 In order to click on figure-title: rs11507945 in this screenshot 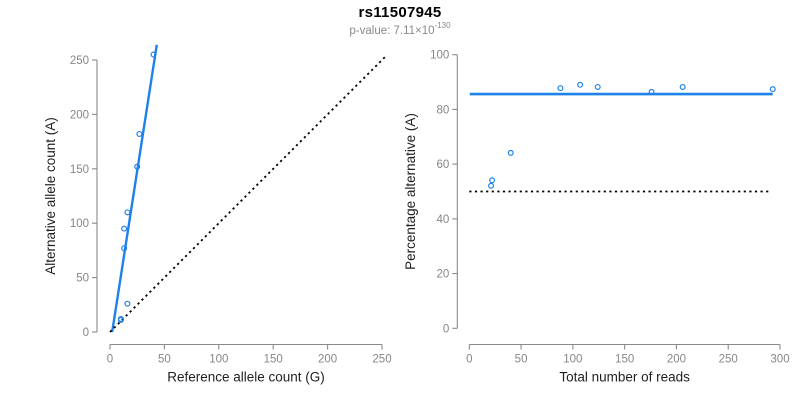, I will do `click(400, 12)`.